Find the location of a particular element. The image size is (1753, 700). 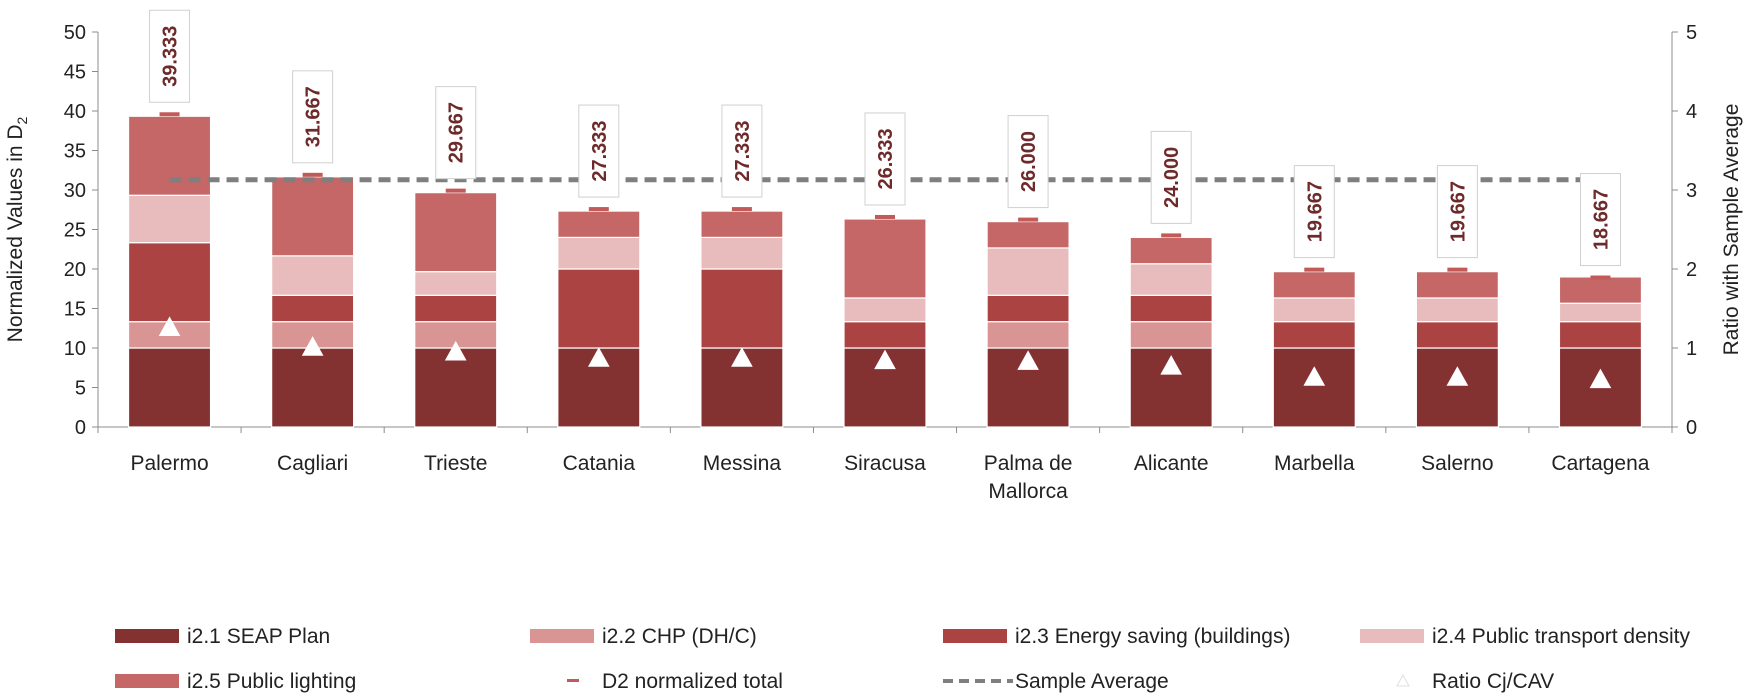

total-label: 39.333 is located at coordinates (171, 56).